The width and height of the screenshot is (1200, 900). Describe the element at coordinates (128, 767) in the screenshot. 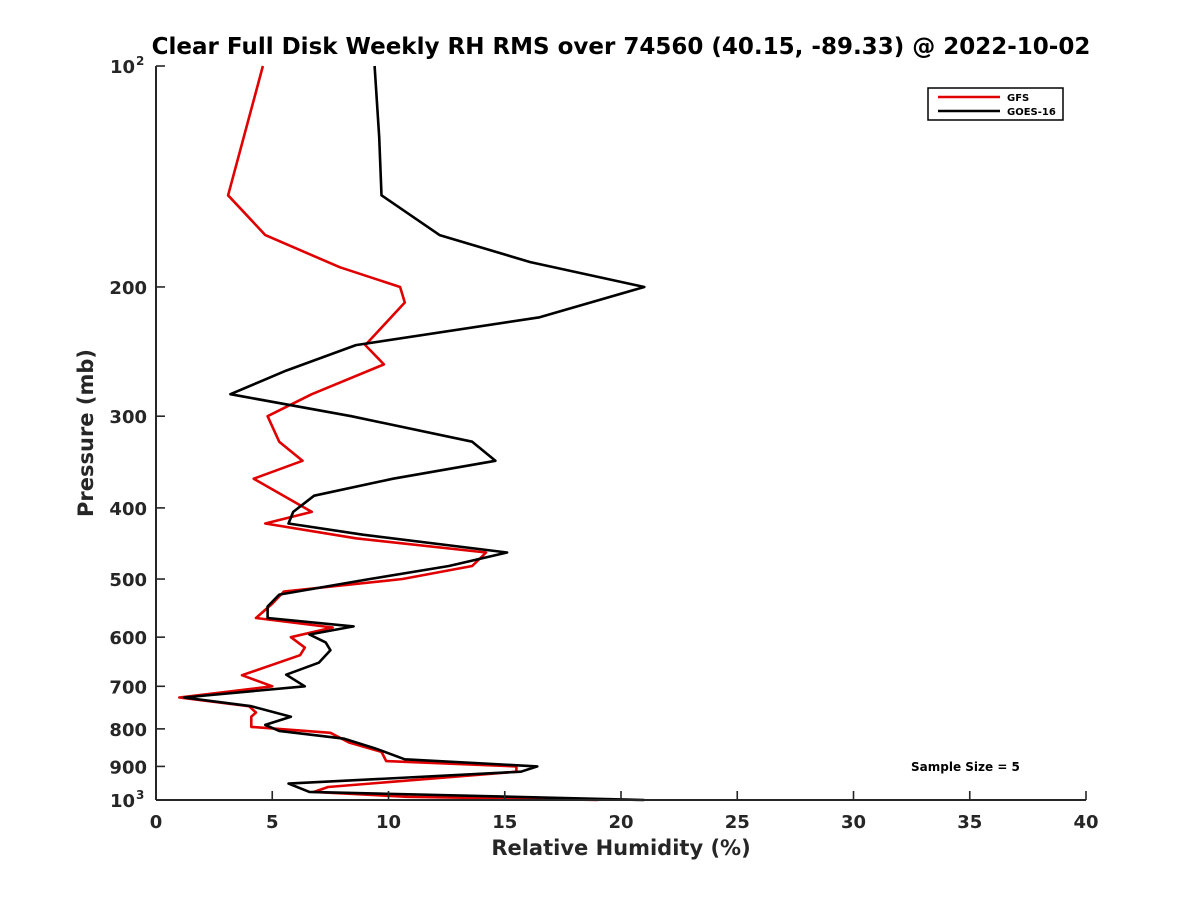

I see `y-tick-label: 900` at that location.